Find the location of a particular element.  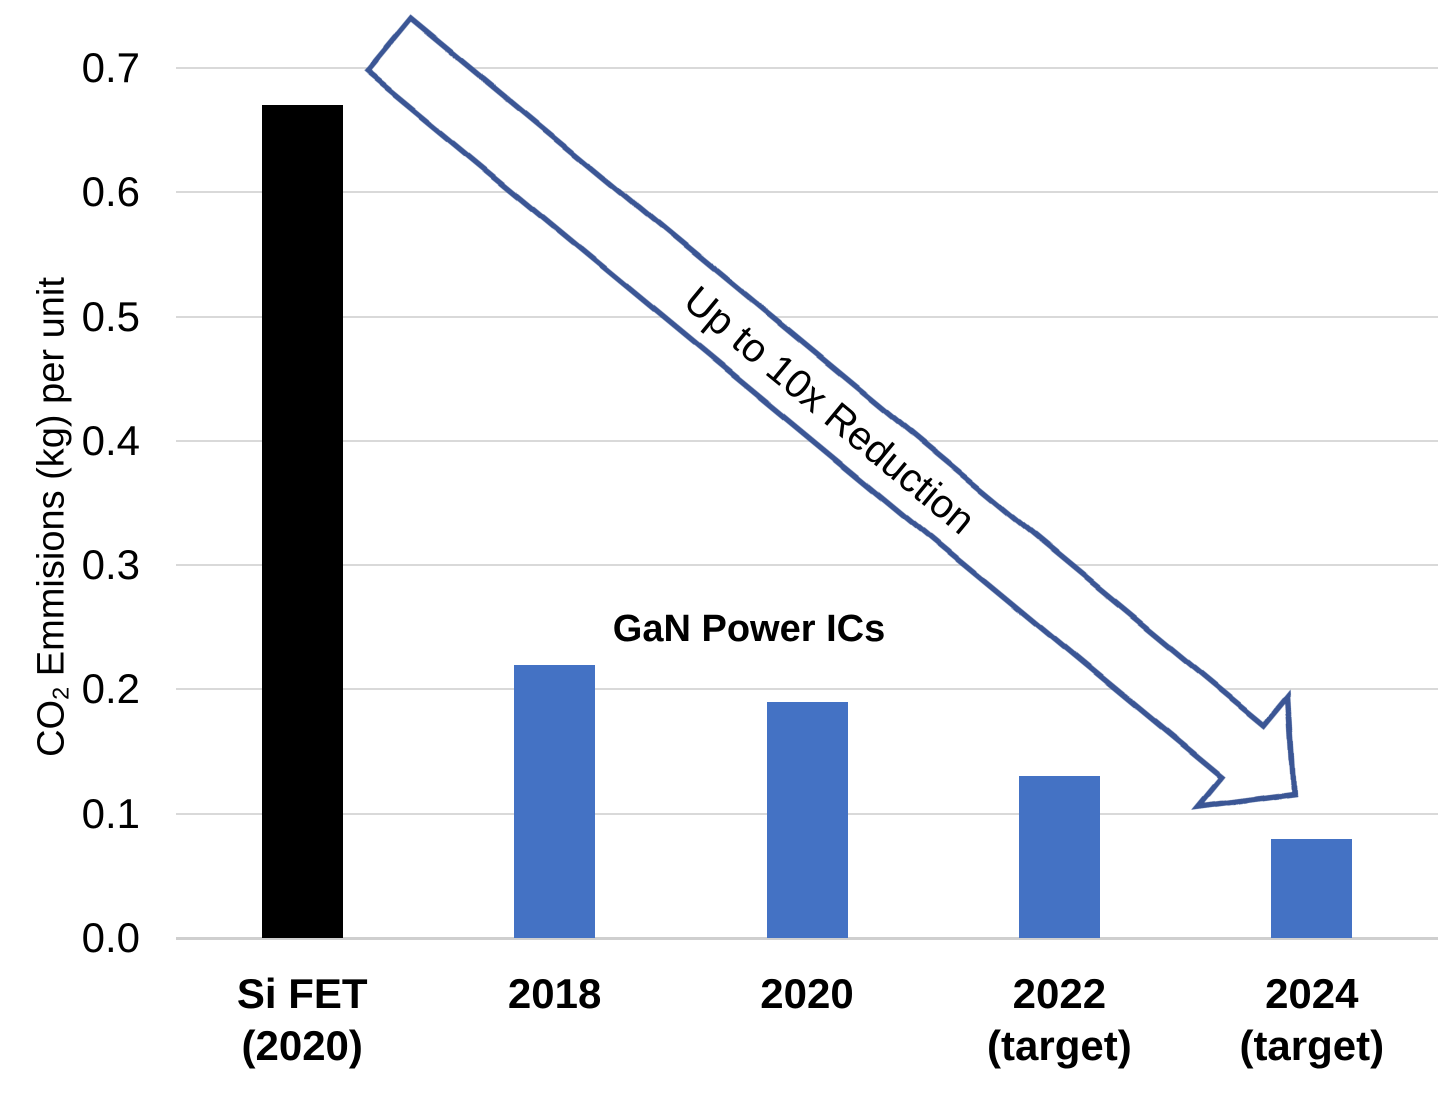

y-tick-label: 0.5 is located at coordinates (110, 316).